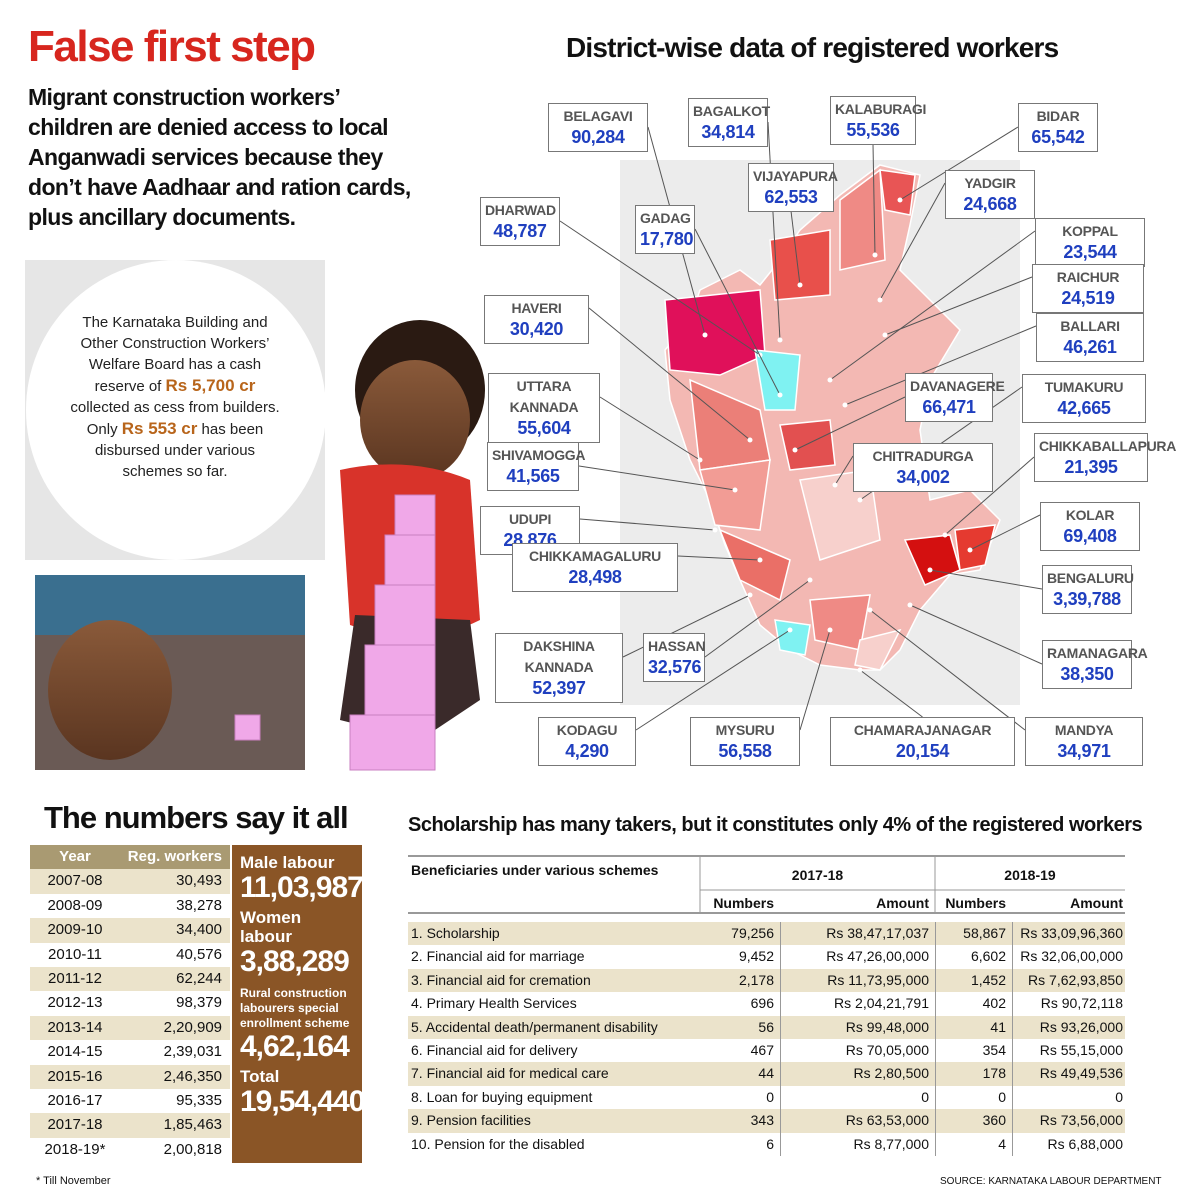  I want to click on district-label: BELAGAVI 90,284, so click(598, 127).